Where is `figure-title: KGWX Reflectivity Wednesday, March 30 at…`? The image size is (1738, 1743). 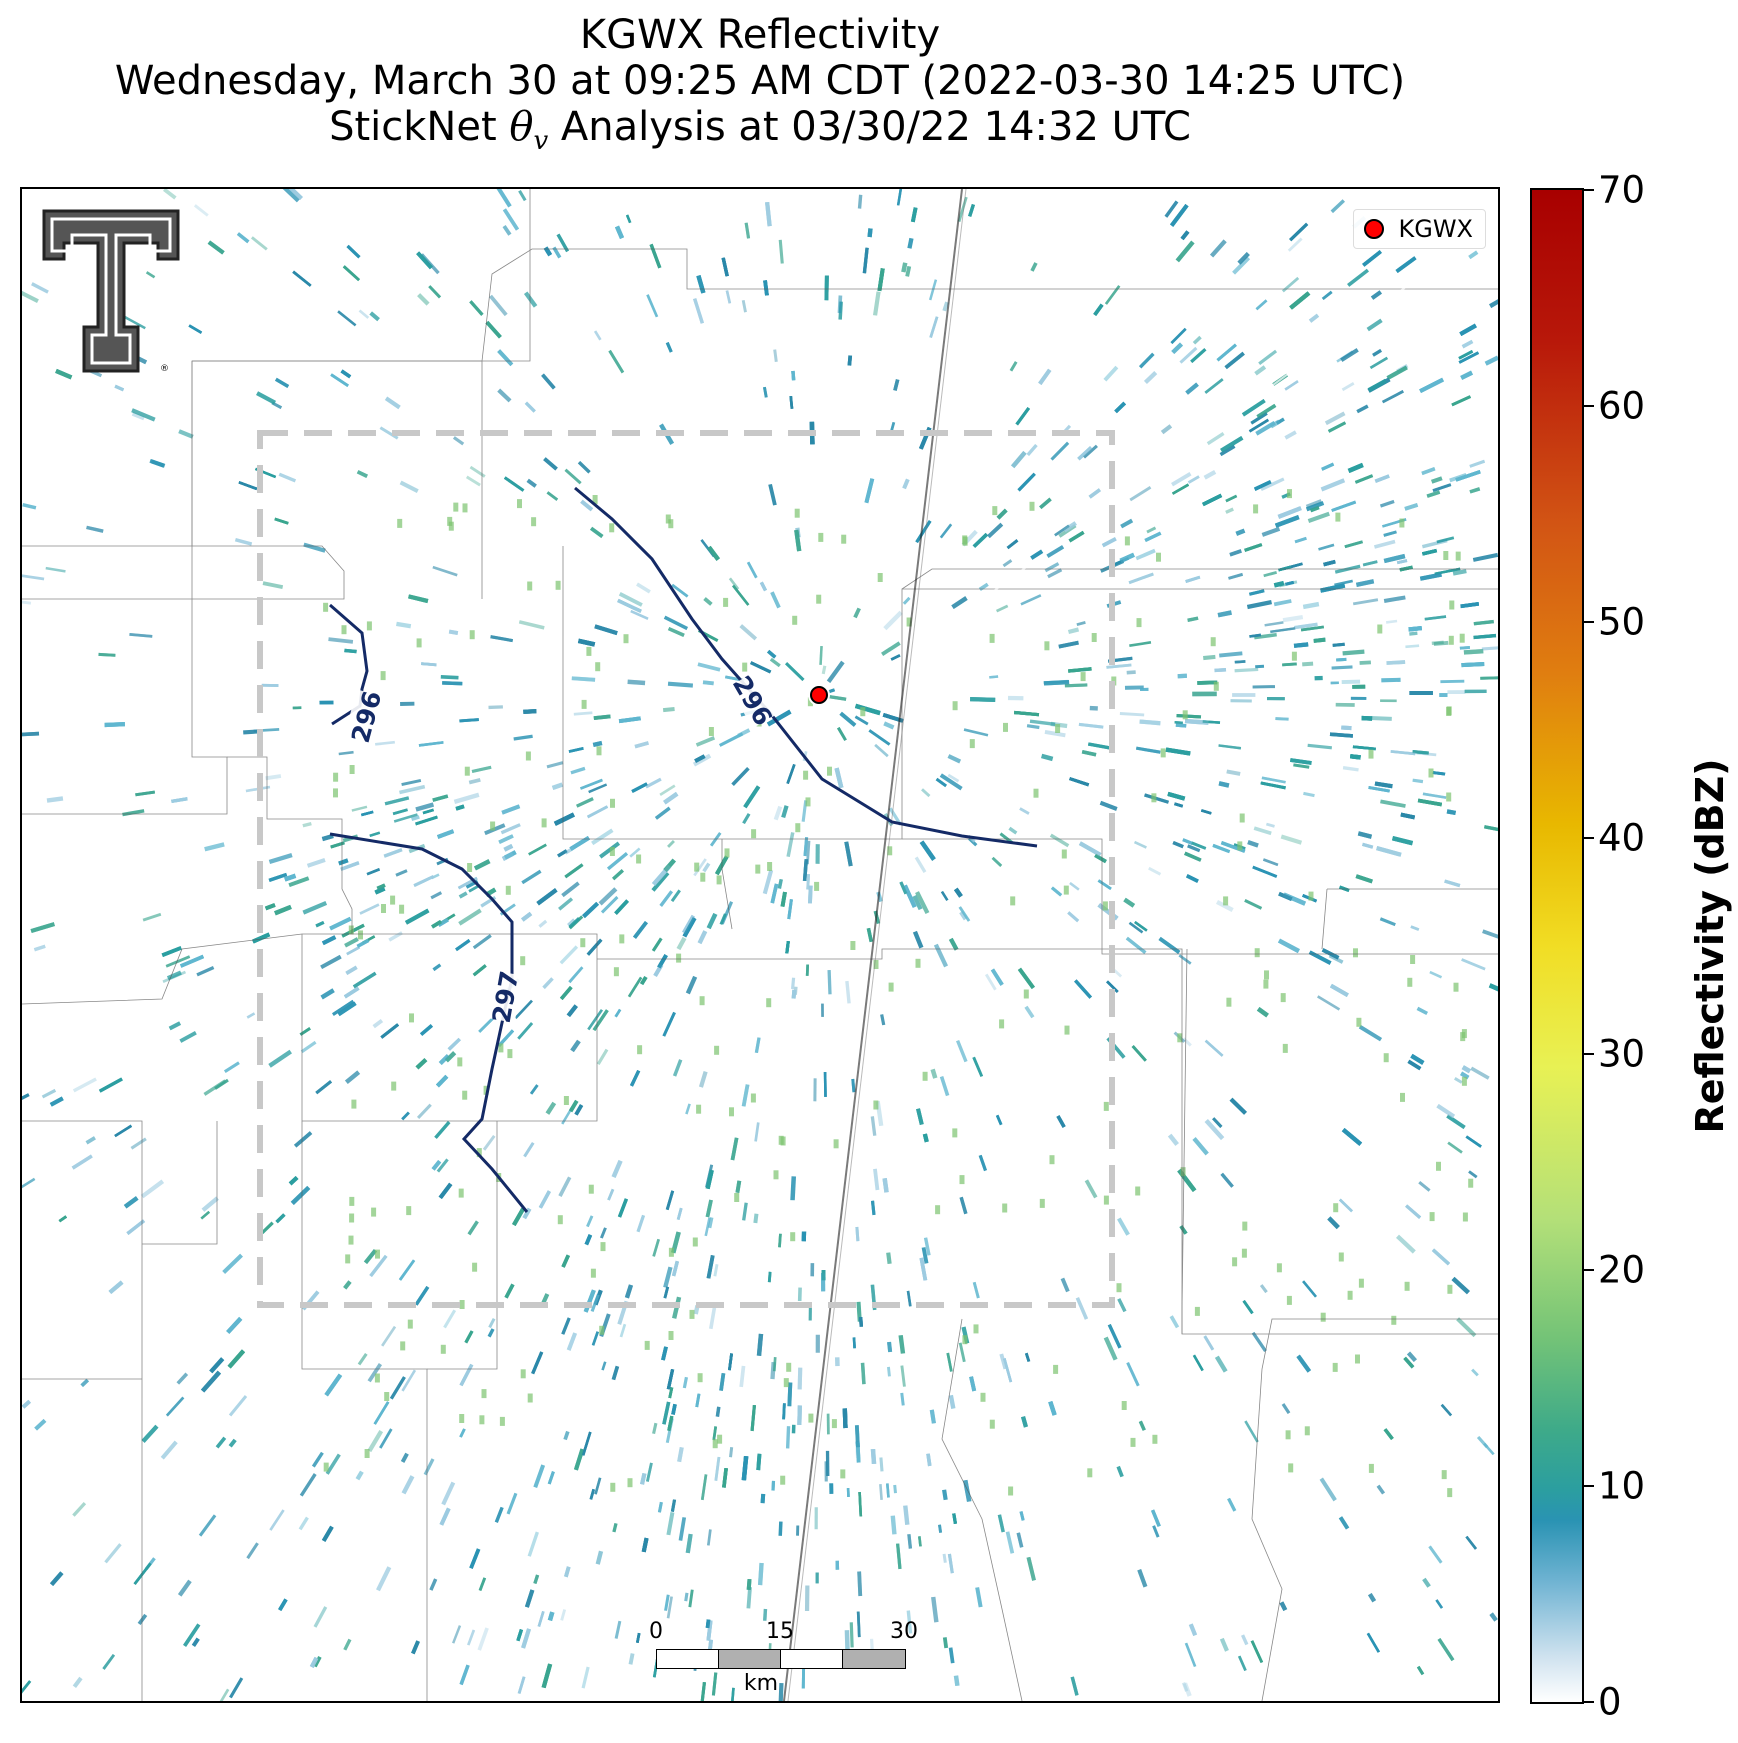 figure-title: KGWX Reflectivity Wednesday, March 30 at… is located at coordinates (760, 88).